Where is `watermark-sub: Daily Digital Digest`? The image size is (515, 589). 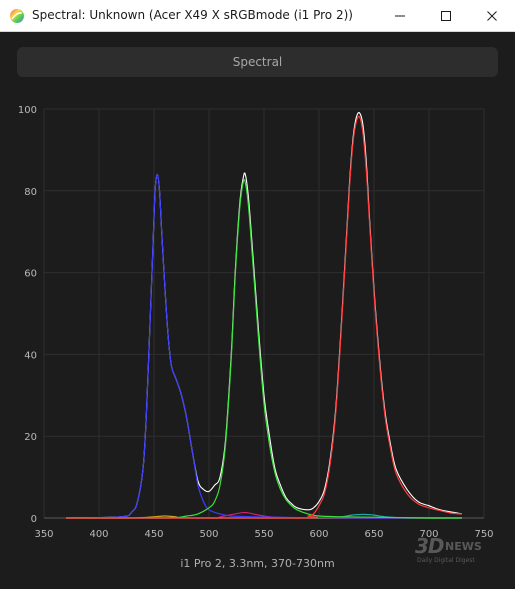
watermark-sub: Daily Digital Digest is located at coordinates (446, 560).